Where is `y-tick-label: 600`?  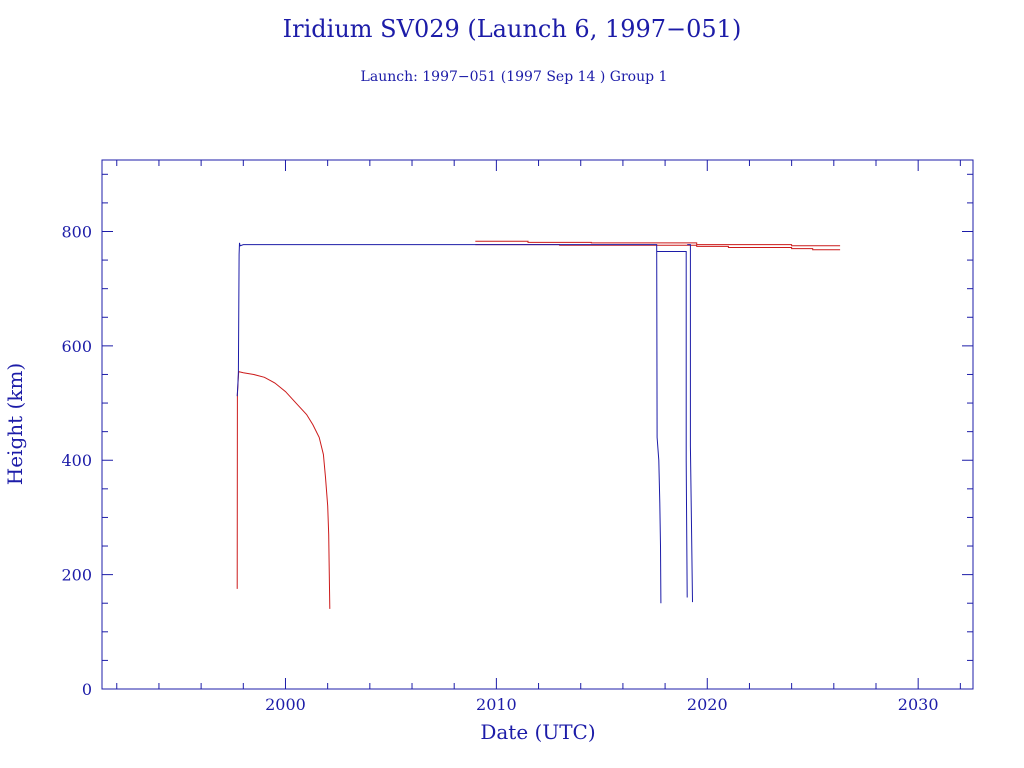
y-tick-label: 600 is located at coordinates (76, 346).